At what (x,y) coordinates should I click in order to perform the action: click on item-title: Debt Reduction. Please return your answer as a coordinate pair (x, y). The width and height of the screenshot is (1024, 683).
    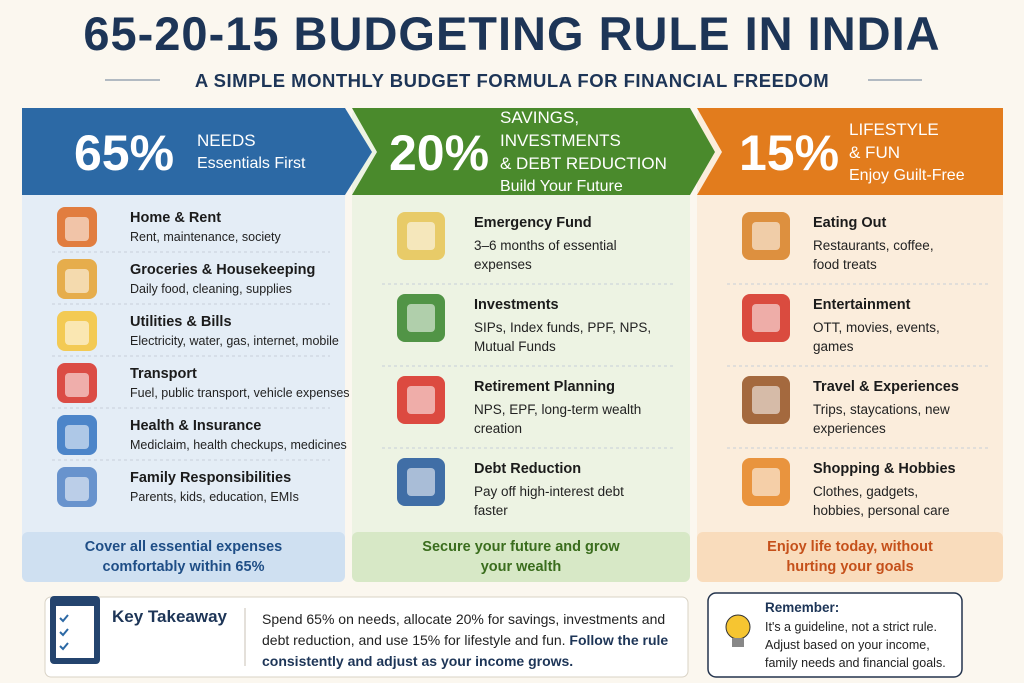
    Looking at the image, I should click on (528, 469).